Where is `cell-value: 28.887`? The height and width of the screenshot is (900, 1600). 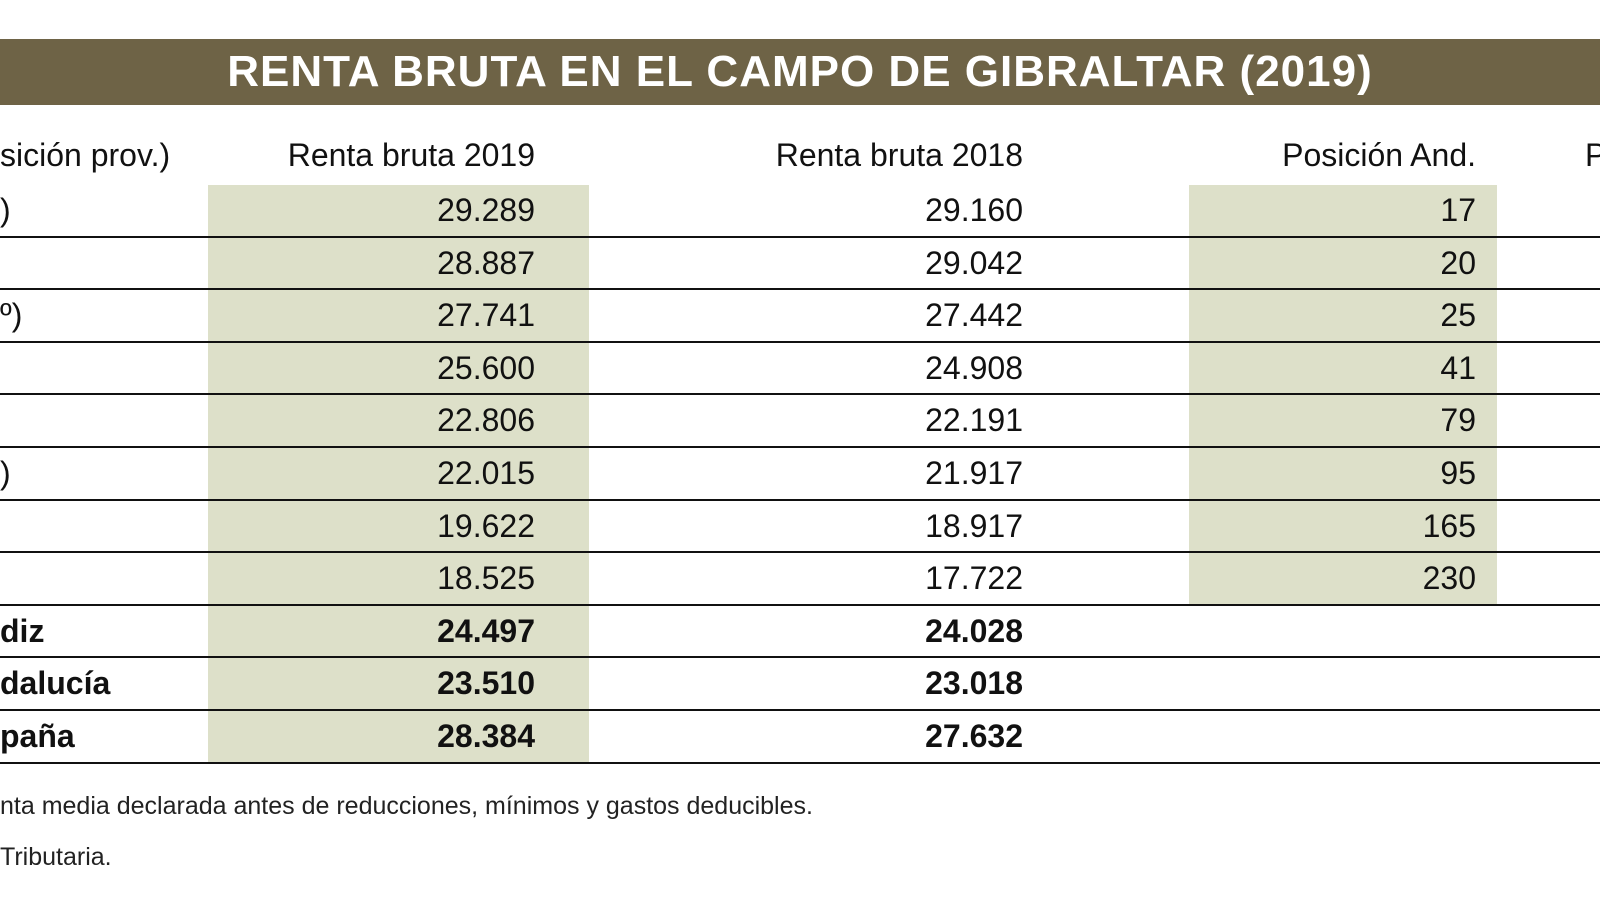 cell-value: 28.887 is located at coordinates (486, 262).